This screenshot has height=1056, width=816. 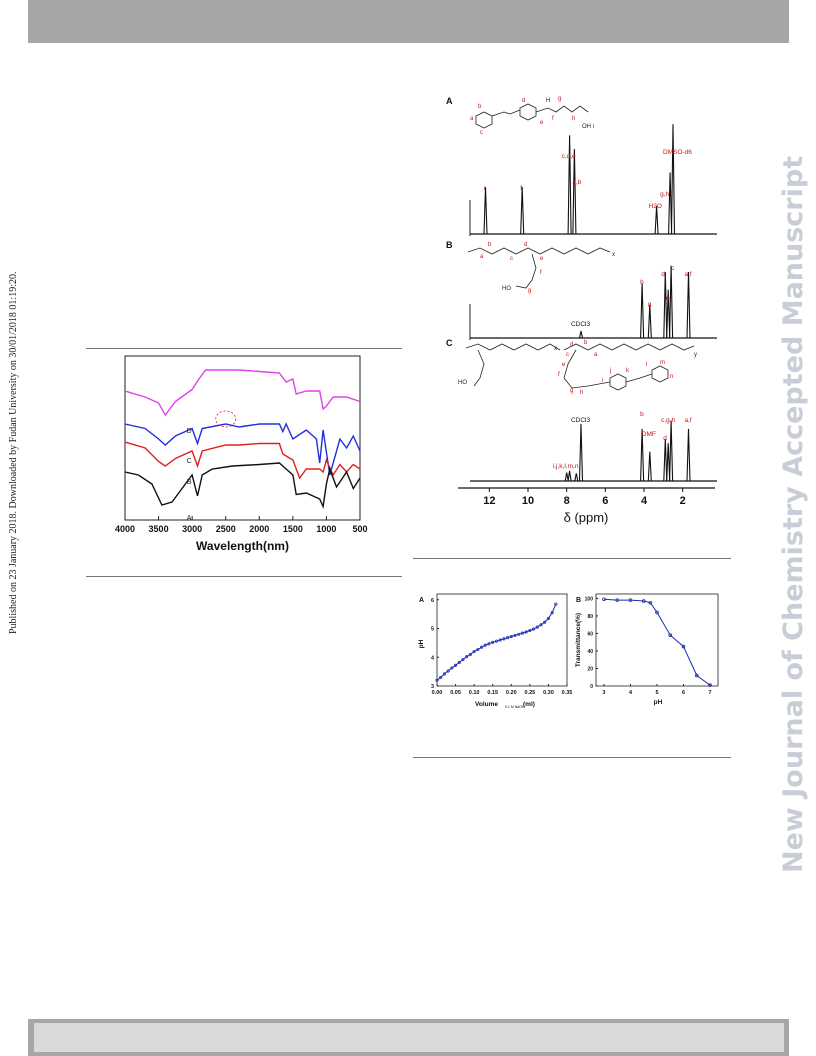 I want to click on y-tick-label: 20, so click(x=590, y=669).